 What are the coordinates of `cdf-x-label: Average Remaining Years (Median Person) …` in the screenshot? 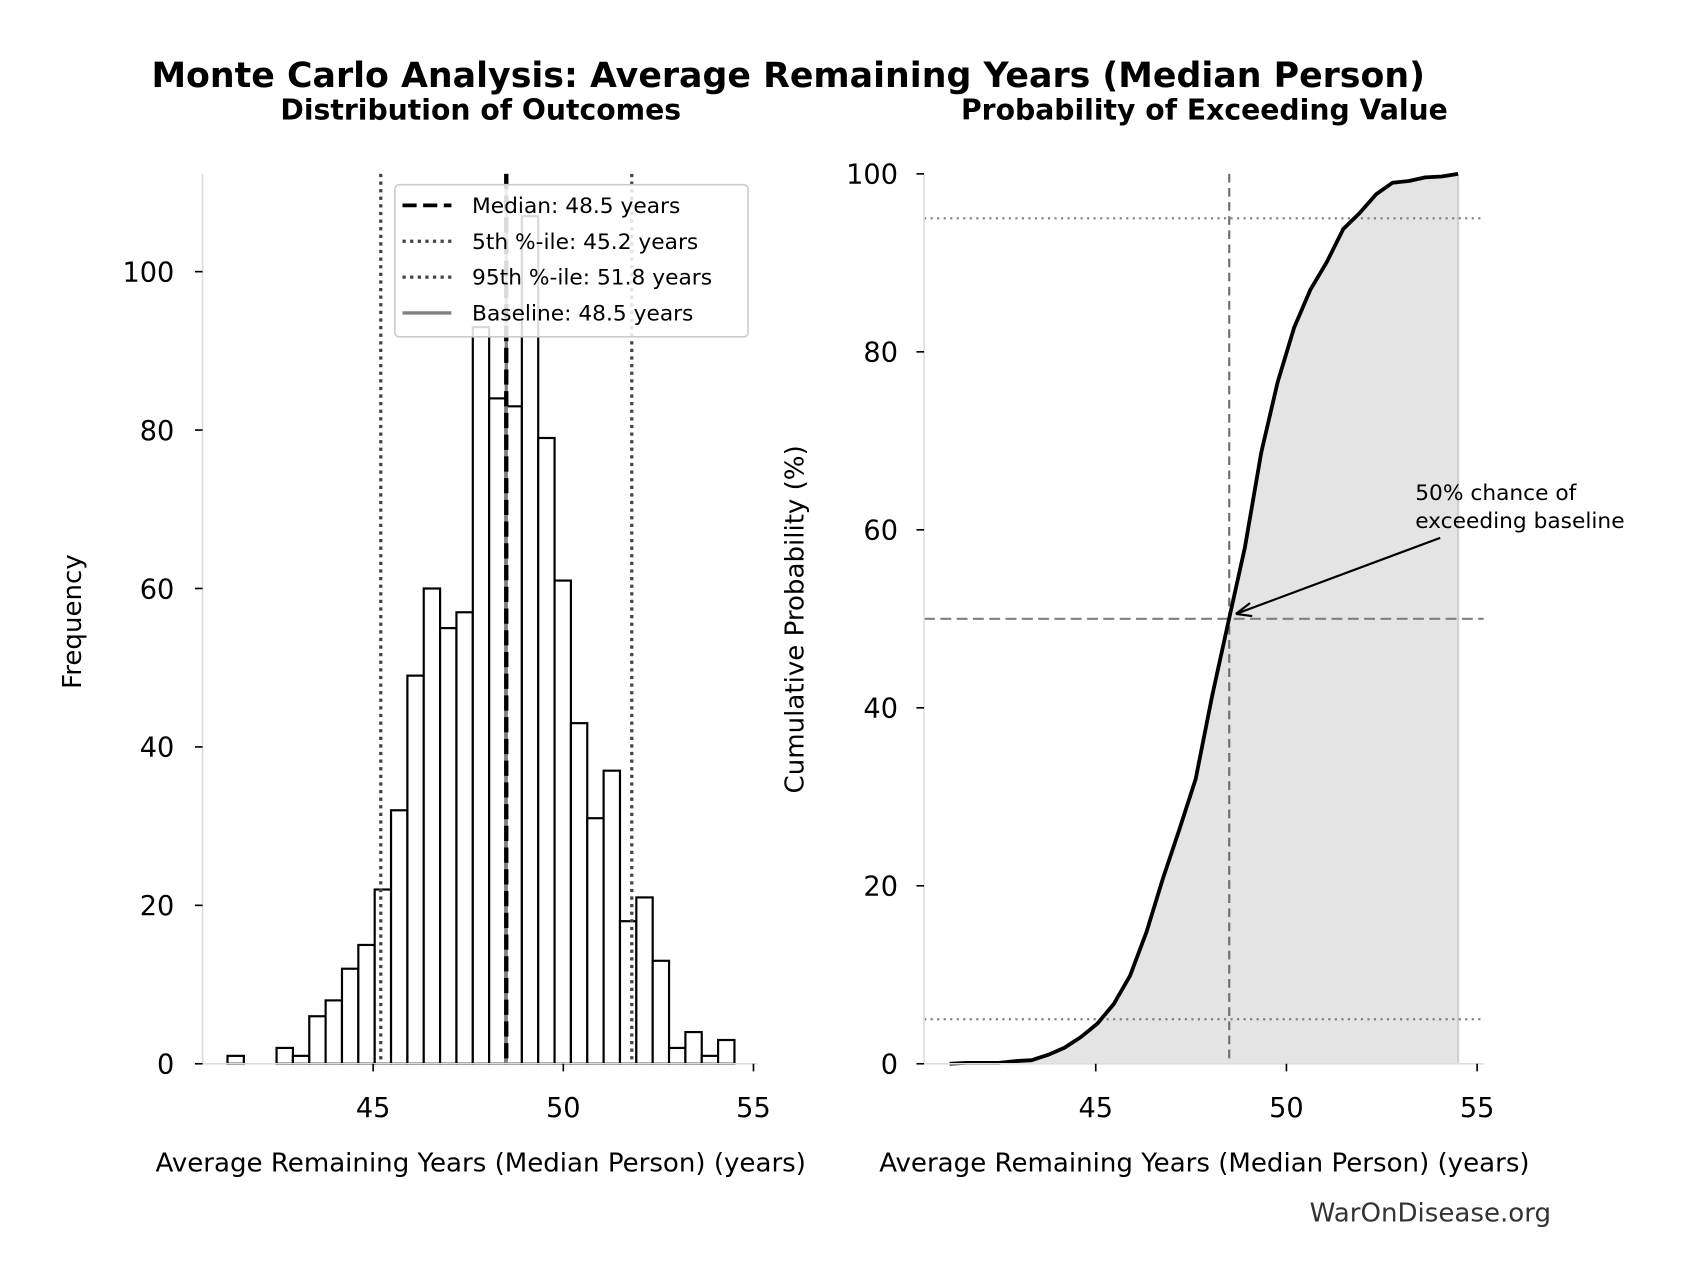 It's located at (1204, 1163).